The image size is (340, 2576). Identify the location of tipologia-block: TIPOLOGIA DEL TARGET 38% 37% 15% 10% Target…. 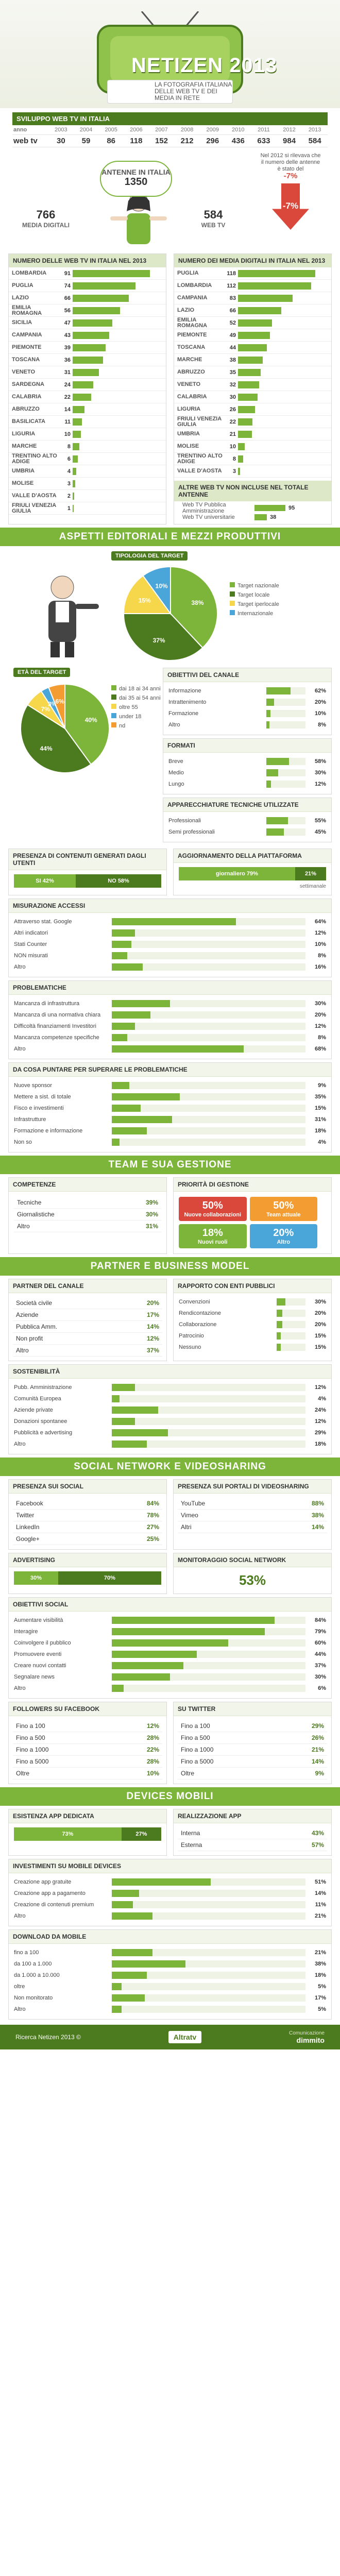
(170, 605).